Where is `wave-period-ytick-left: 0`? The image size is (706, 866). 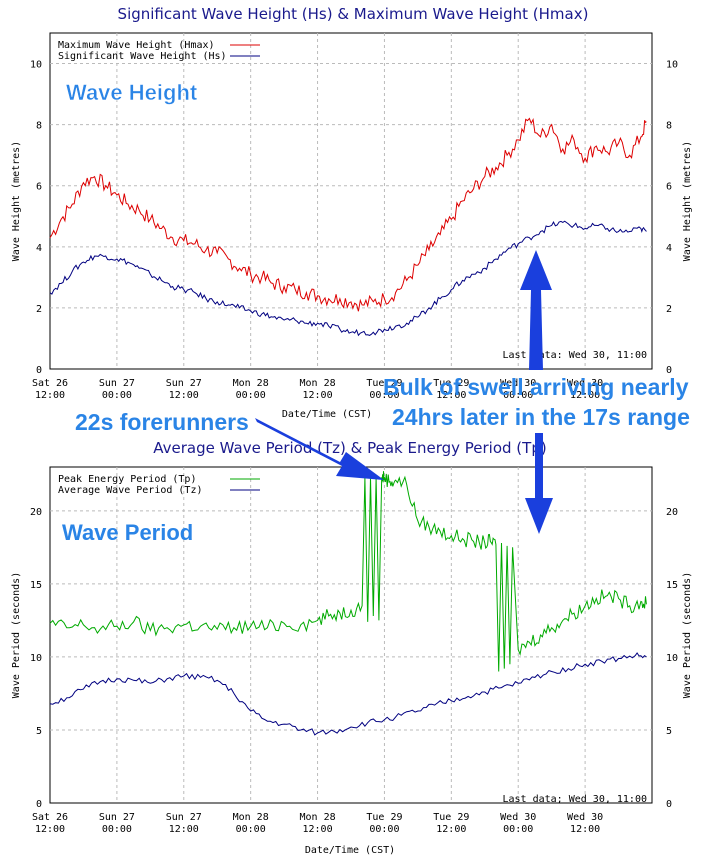
wave-period-ytick-left: 0 is located at coordinates (39, 804).